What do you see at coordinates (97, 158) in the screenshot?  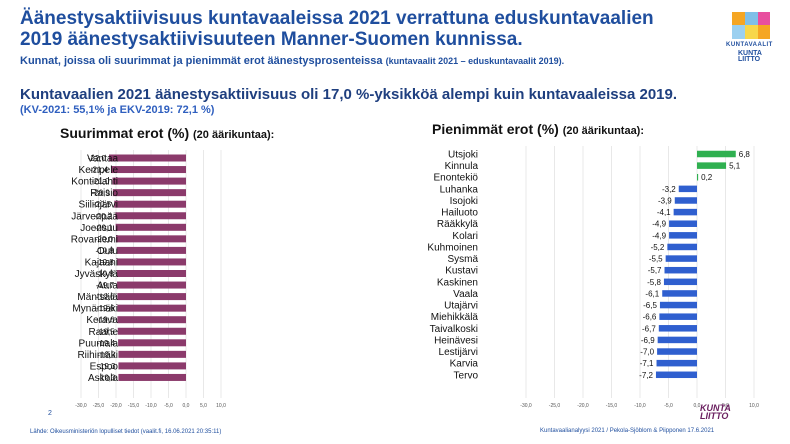 I see `data-label-left: -22,0` at bounding box center [97, 158].